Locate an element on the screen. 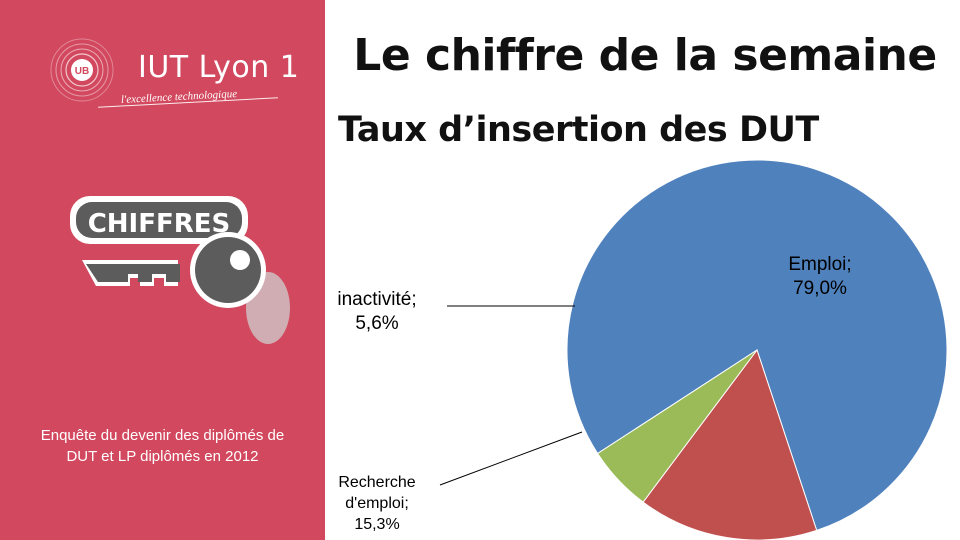 The height and width of the screenshot is (540, 960). logo-emblem-icon: UB is located at coordinates (82, 70).